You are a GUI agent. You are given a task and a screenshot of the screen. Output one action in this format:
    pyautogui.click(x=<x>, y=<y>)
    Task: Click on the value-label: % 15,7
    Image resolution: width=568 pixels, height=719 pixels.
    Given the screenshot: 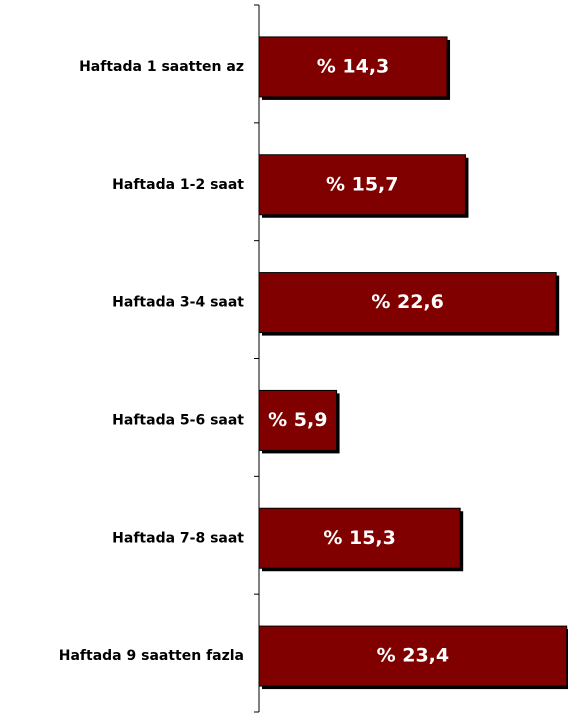 What is the action you would take?
    pyautogui.click(x=362, y=184)
    